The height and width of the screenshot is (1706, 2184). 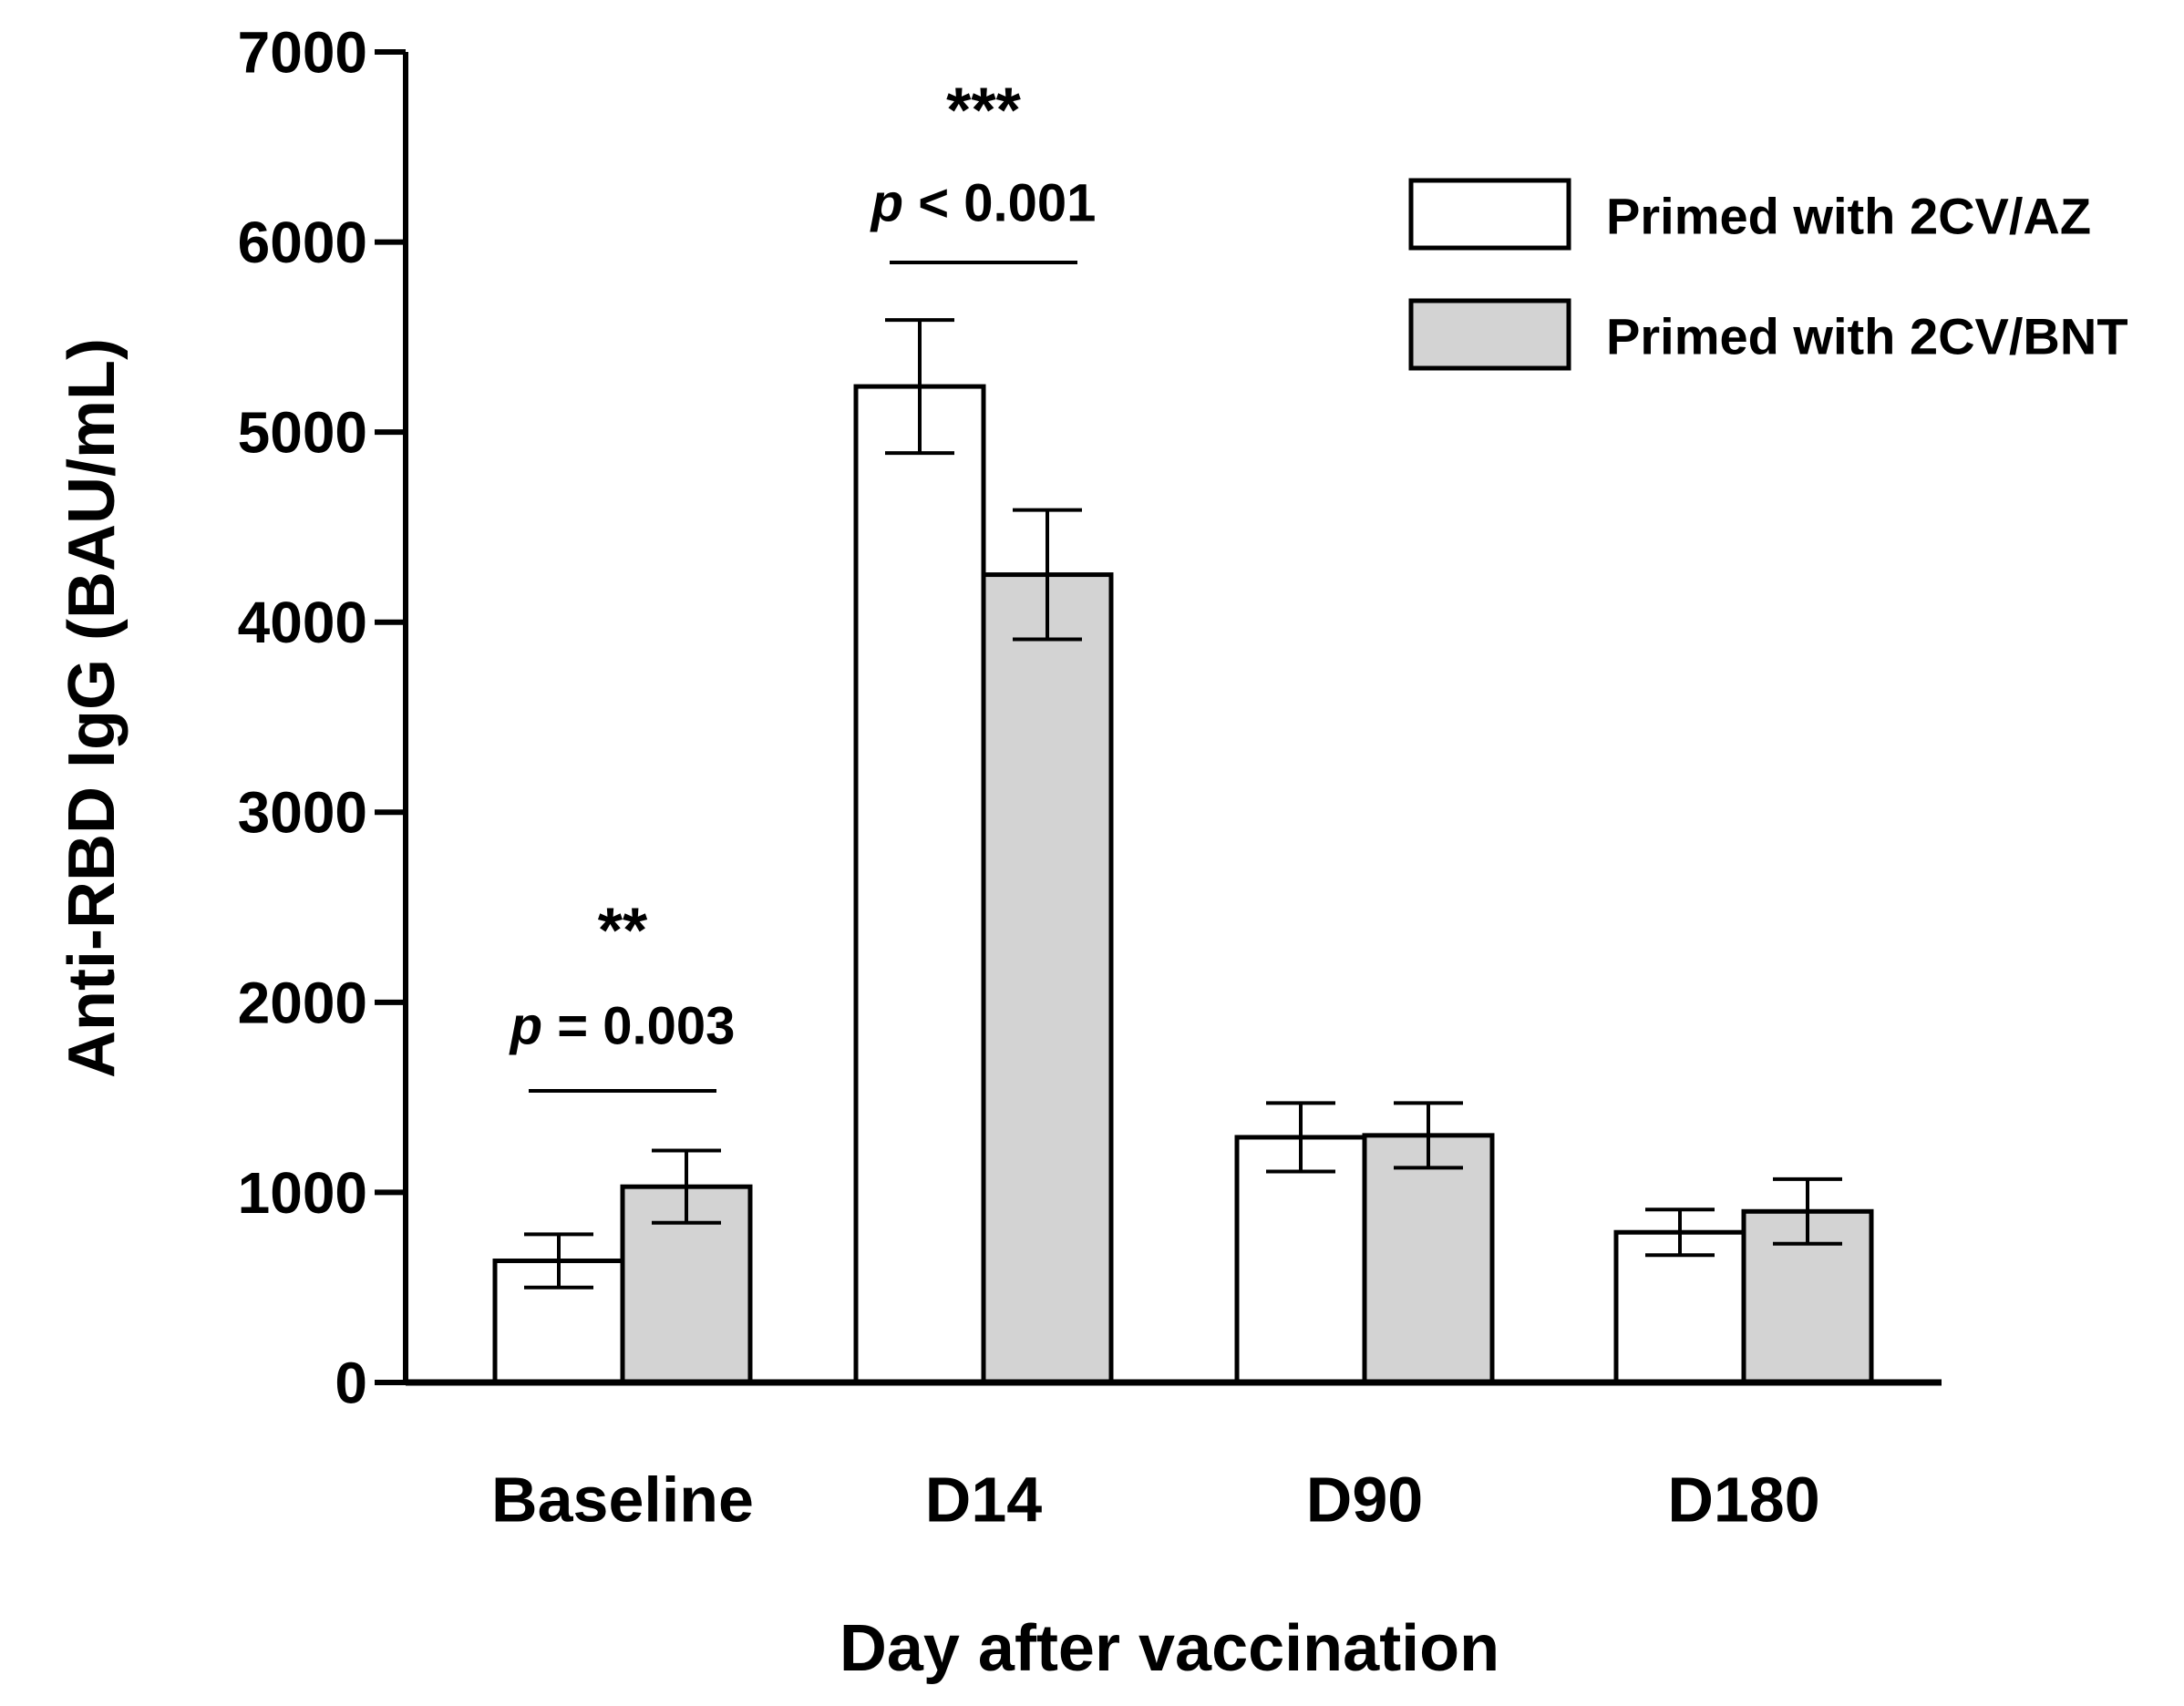 What do you see at coordinates (303, 813) in the screenshot?
I see `y-tick-label: 3000` at bounding box center [303, 813].